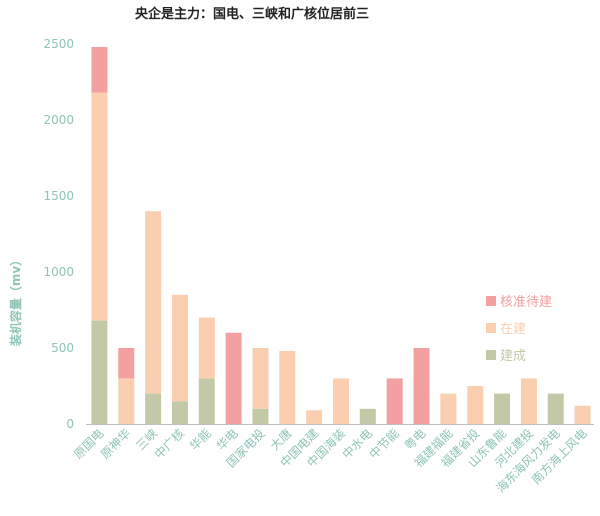  What do you see at coordinates (200, 439) in the screenshot?
I see `x-tick-label: 华能` at bounding box center [200, 439].